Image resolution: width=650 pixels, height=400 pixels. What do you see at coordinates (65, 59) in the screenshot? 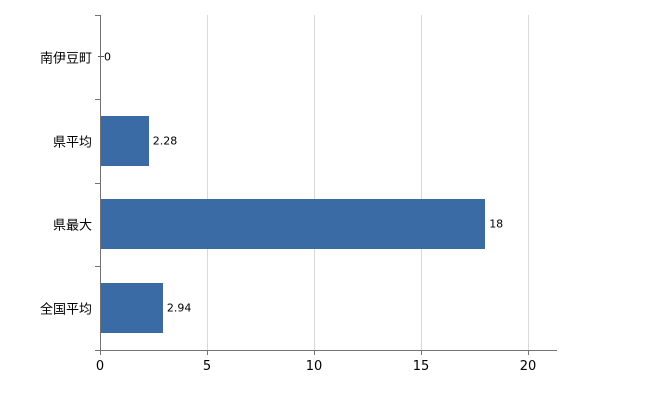
I see `category-label: 南伊豆町` at bounding box center [65, 59].